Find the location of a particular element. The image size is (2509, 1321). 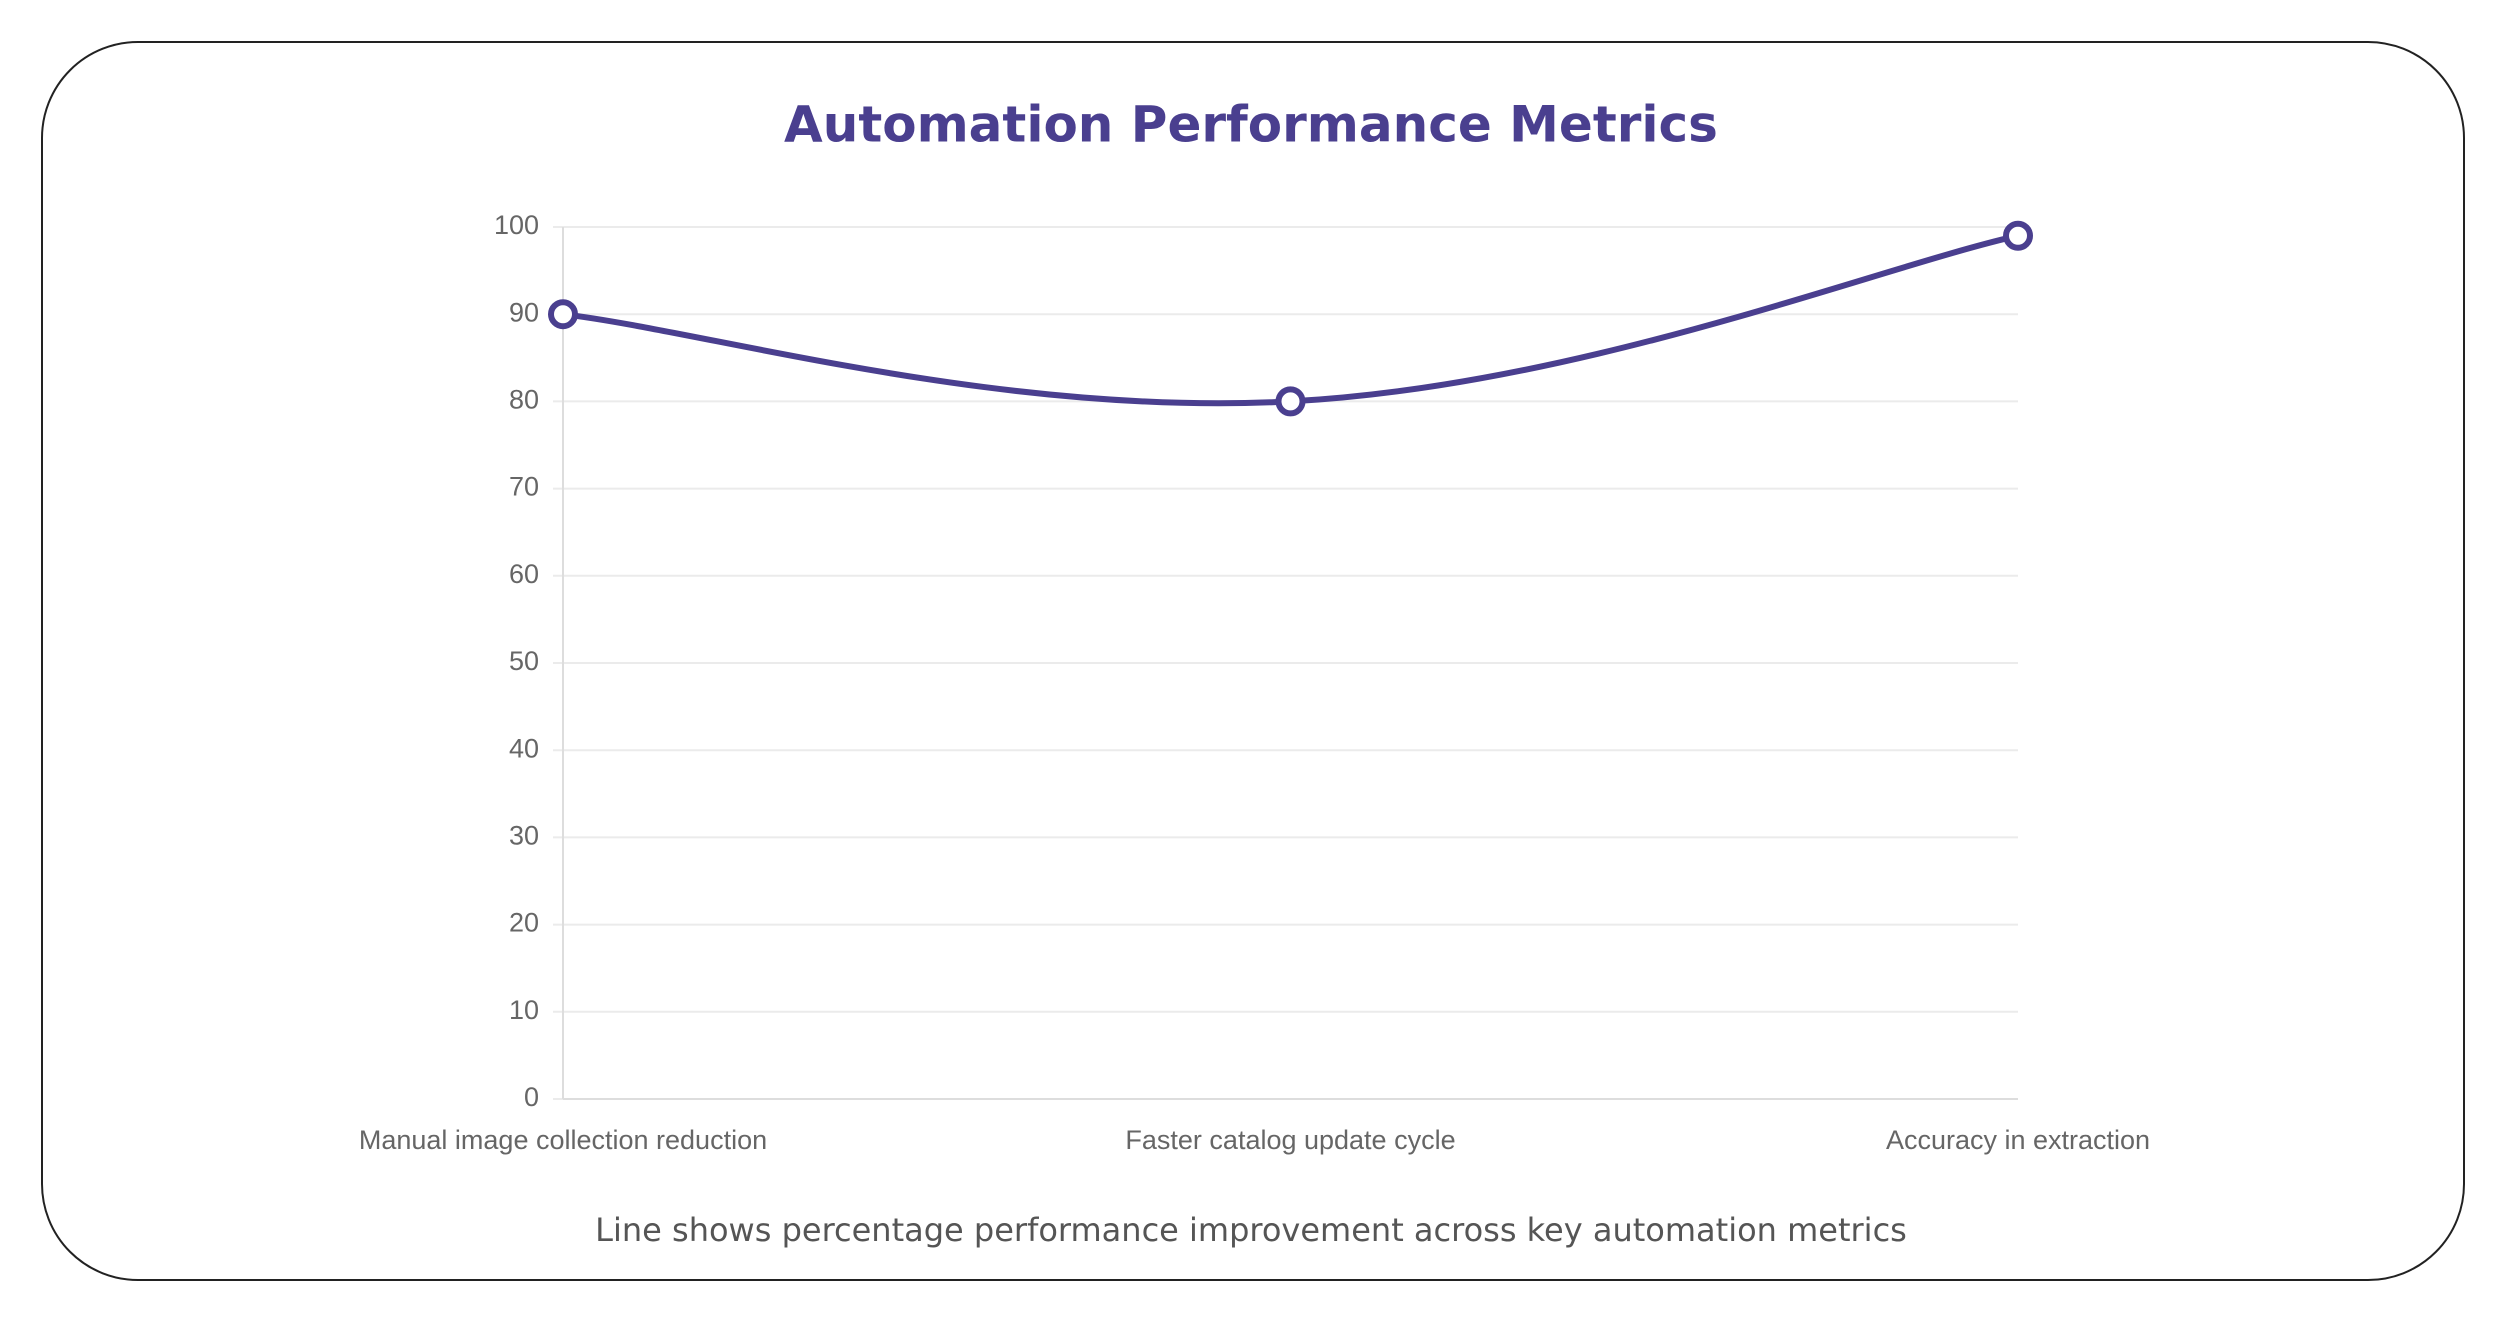

y-tick-label: 50 is located at coordinates (524, 661).